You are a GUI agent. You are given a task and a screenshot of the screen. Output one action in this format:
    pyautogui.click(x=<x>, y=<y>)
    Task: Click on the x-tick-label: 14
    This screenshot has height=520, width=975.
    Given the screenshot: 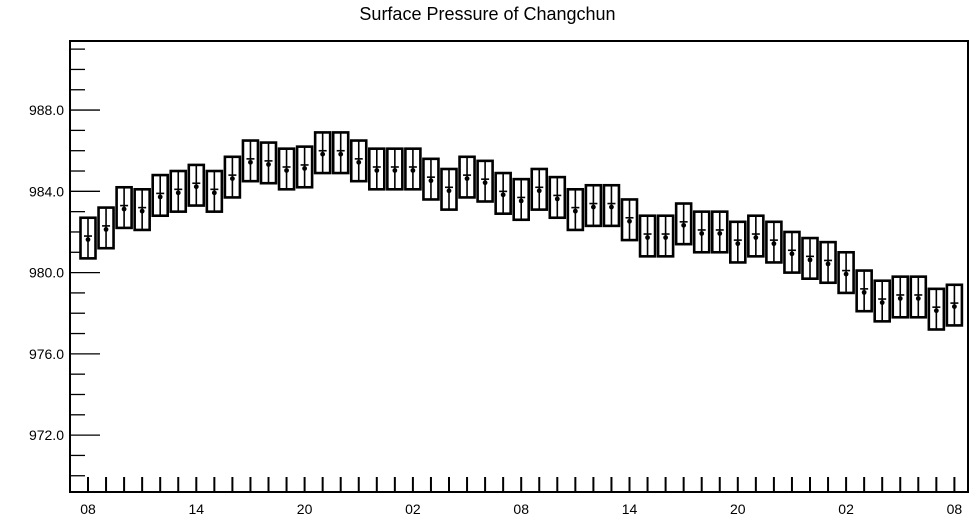 What is the action you would take?
    pyautogui.click(x=197, y=509)
    